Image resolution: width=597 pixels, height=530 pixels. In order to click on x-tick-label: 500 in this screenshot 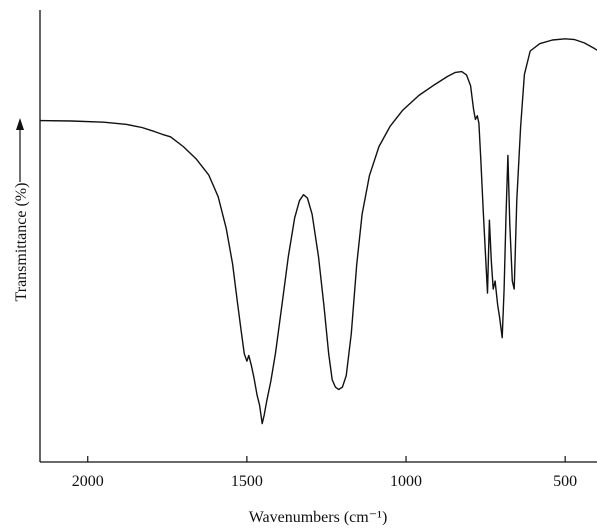, I will do `click(565, 481)`.